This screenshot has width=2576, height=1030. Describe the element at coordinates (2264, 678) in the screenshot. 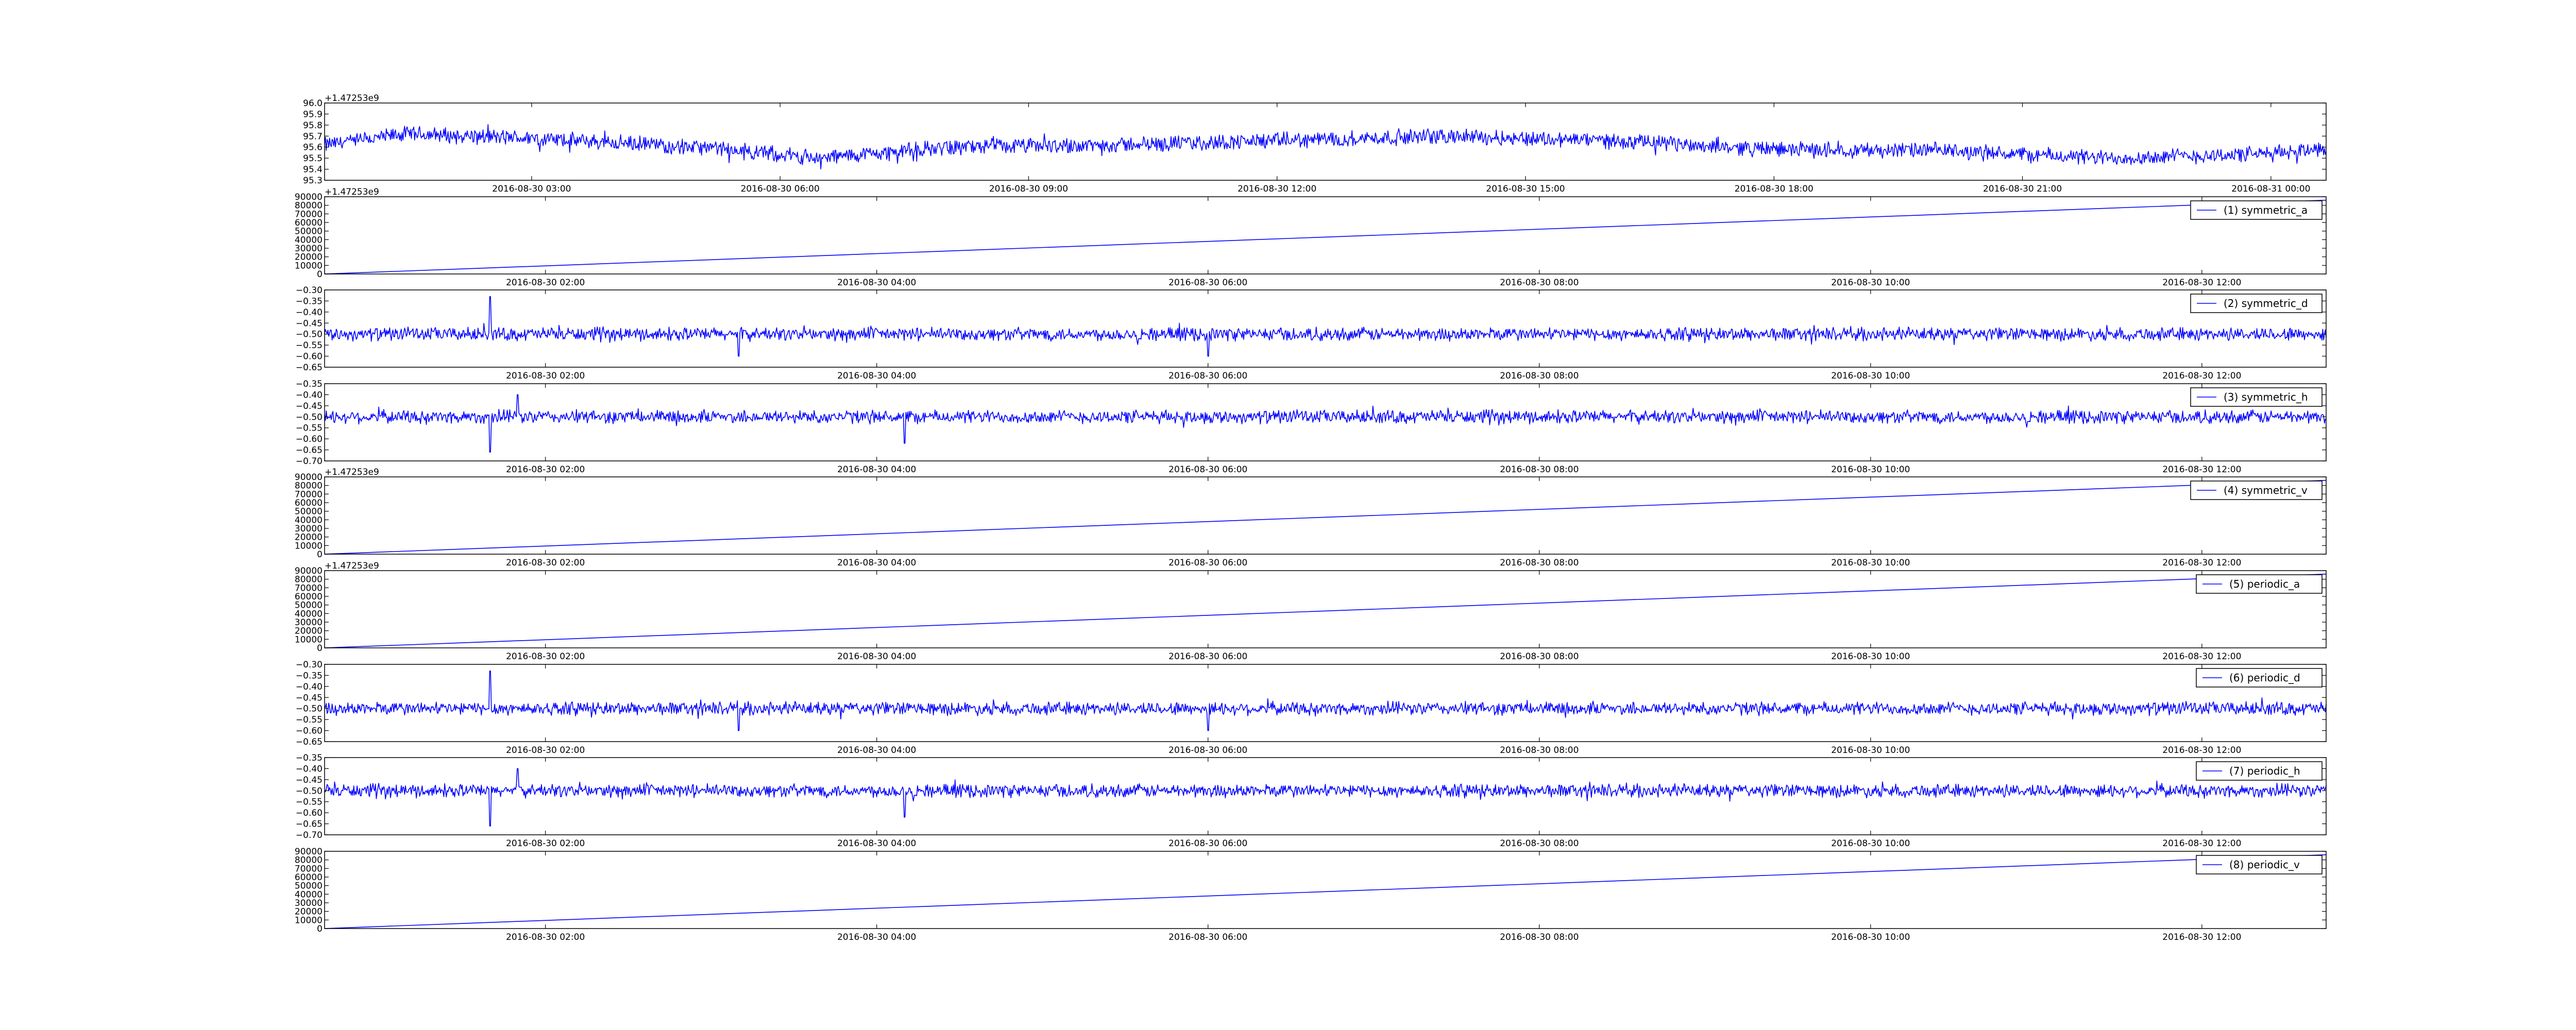

I see `legend-label: (6) periodic_d` at that location.